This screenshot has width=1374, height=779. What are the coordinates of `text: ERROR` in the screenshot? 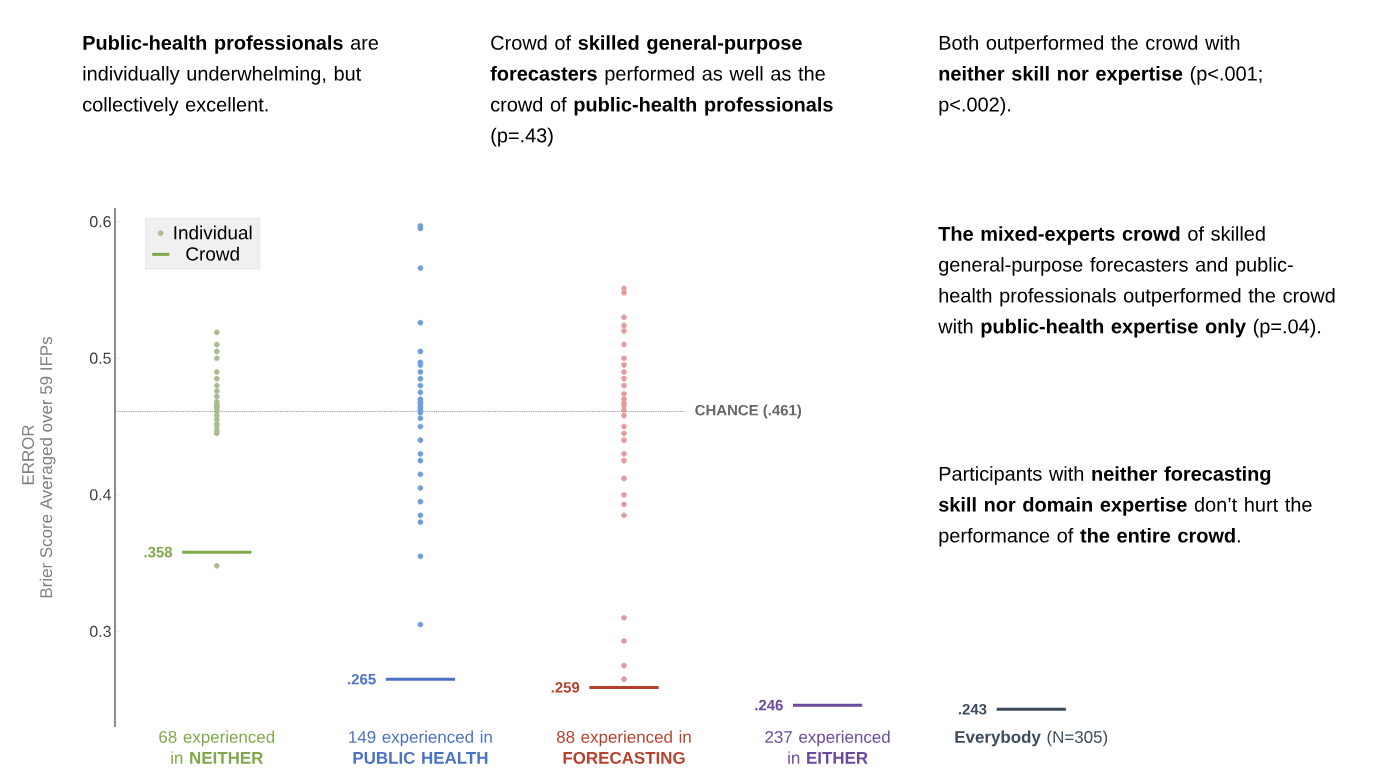 It's located at (28, 455).